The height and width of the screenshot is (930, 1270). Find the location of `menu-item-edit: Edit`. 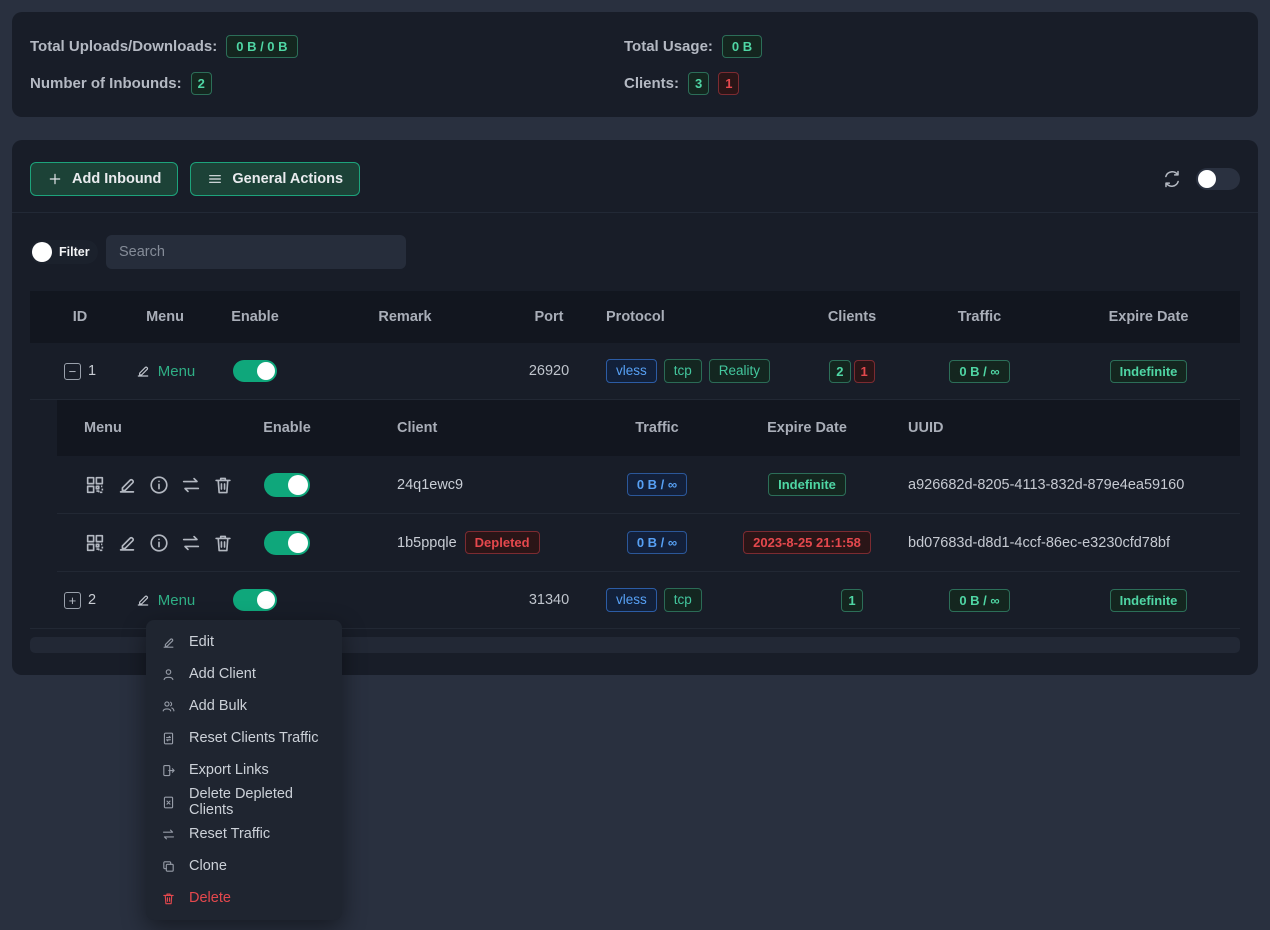

menu-item-edit: Edit is located at coordinates (244, 642).